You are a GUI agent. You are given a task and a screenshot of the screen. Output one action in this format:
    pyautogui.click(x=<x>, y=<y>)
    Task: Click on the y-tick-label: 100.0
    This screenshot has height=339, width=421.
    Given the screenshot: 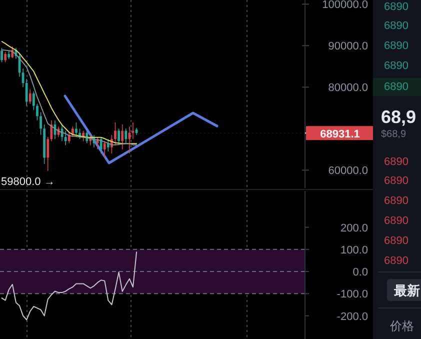 What is the action you would take?
    pyautogui.click(x=354, y=250)
    